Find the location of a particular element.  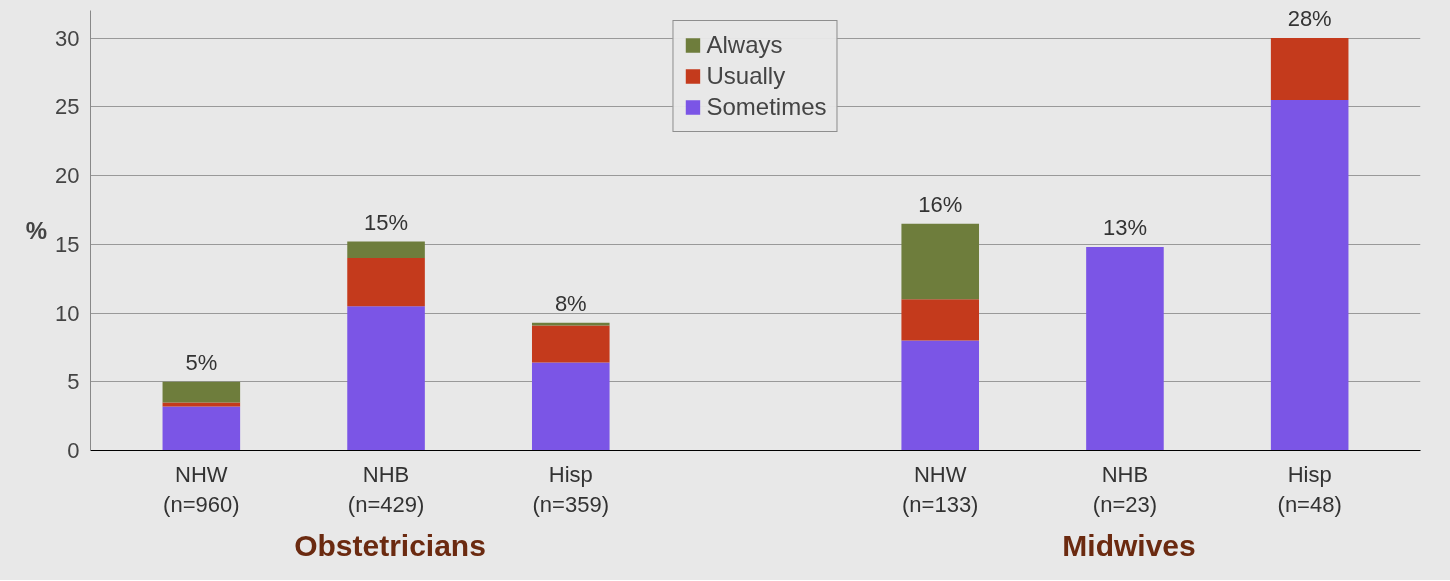

legend-label: Usually is located at coordinates (746, 76).